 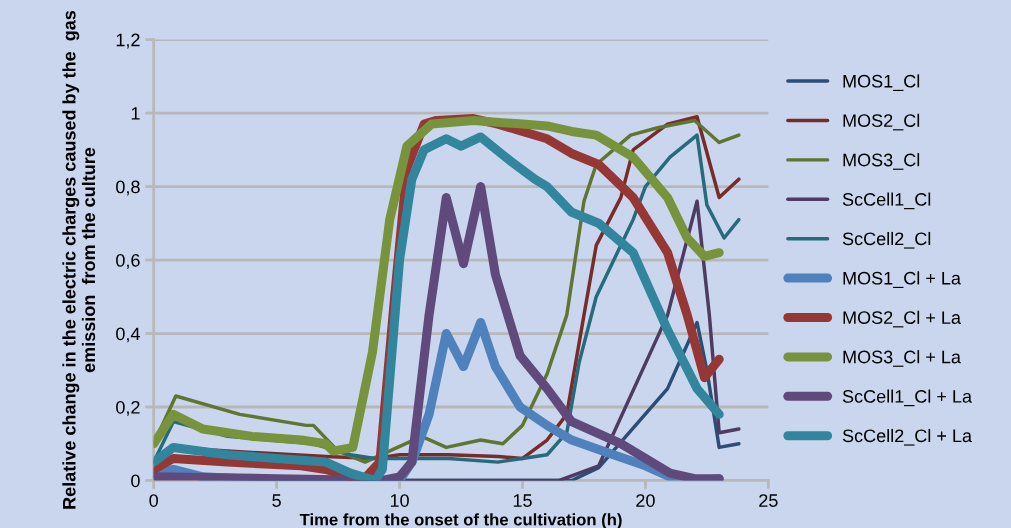 I want to click on x-tick-label: 15, so click(x=522, y=500).